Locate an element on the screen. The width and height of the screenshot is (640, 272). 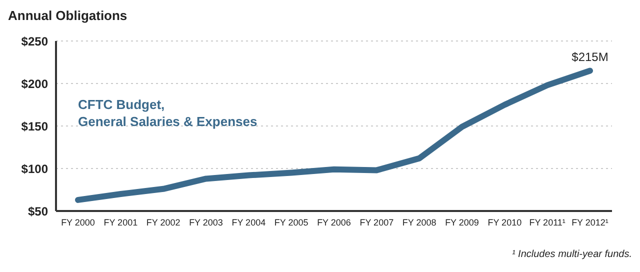
y-tick-label: $200 is located at coordinates (34, 83).